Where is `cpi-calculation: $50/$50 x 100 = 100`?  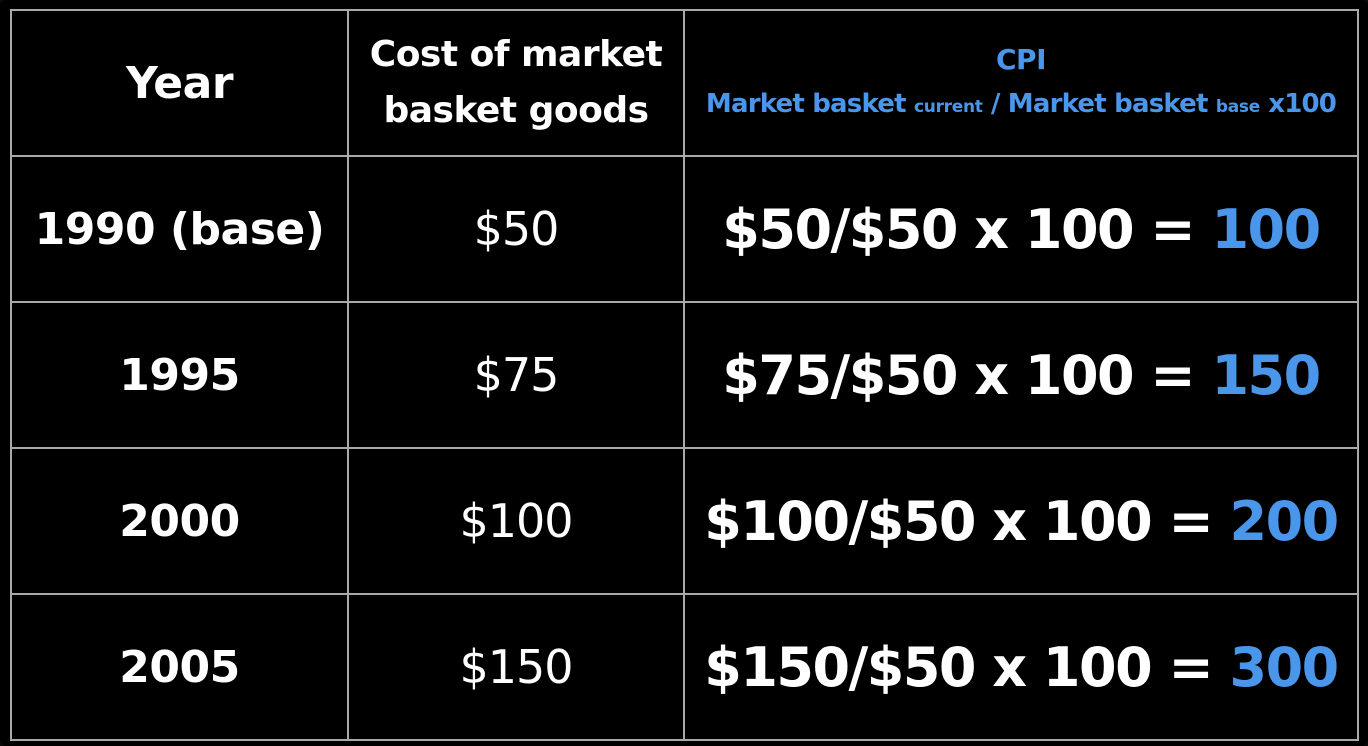
cpi-calculation: $50/$50 x 100 = 100 is located at coordinates (1021, 229).